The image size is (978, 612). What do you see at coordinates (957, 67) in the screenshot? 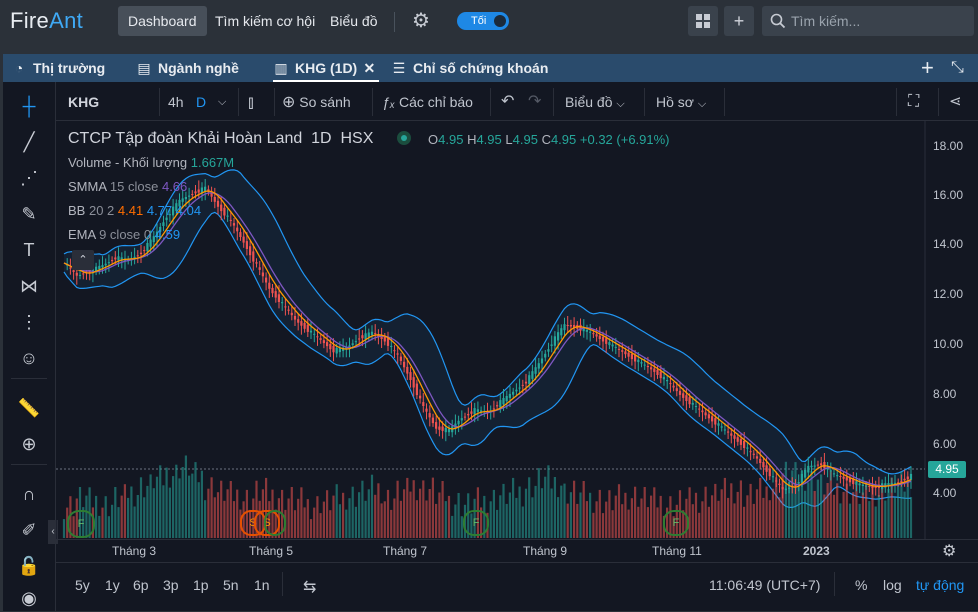
I see `collapse-icon: ⤡` at bounding box center [957, 67].